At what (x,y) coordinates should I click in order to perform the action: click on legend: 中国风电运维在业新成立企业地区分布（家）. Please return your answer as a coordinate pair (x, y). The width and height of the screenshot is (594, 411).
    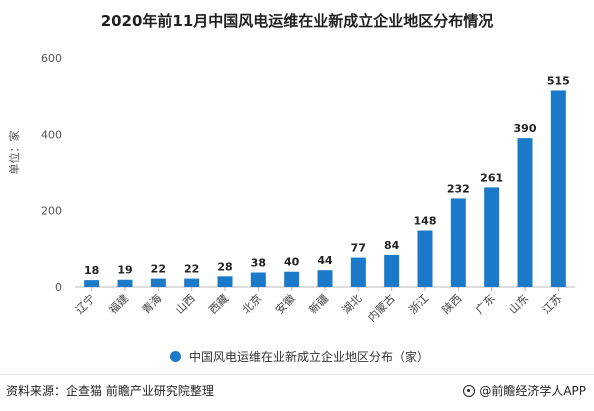
    Looking at the image, I should click on (299, 356).